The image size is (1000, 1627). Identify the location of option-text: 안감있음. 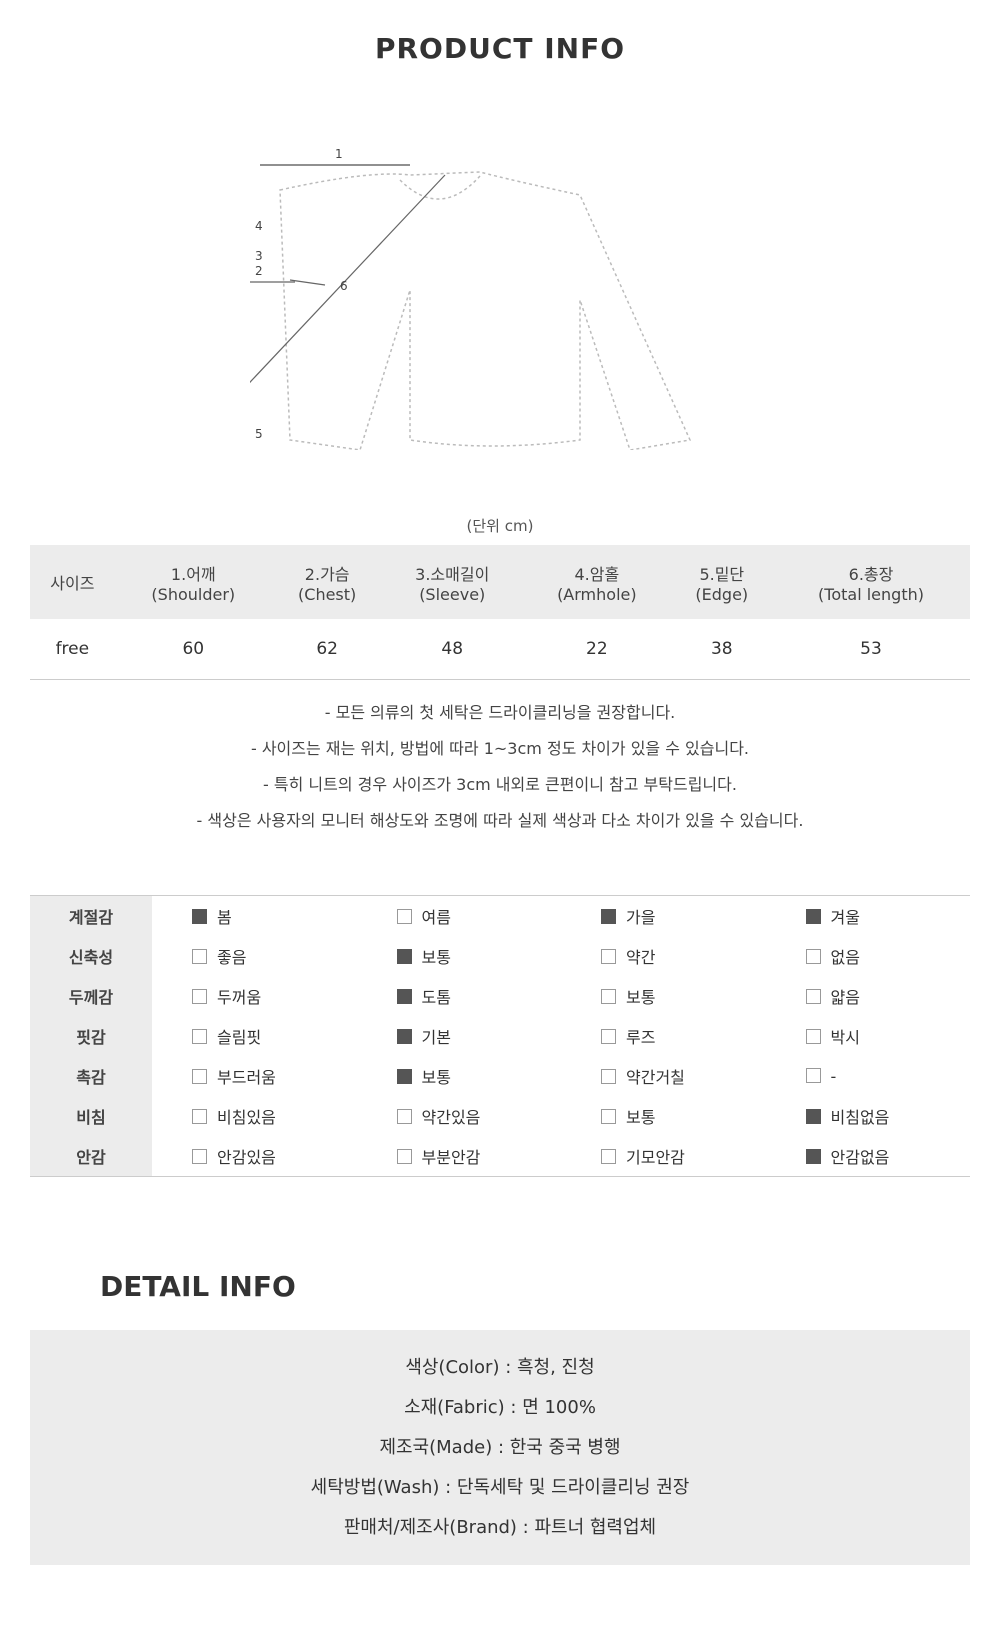
(246, 1157).